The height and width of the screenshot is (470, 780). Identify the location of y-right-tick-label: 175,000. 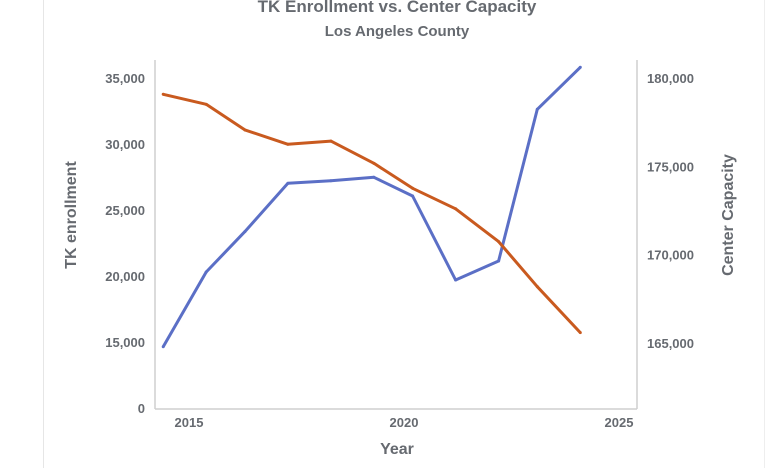
(670, 166).